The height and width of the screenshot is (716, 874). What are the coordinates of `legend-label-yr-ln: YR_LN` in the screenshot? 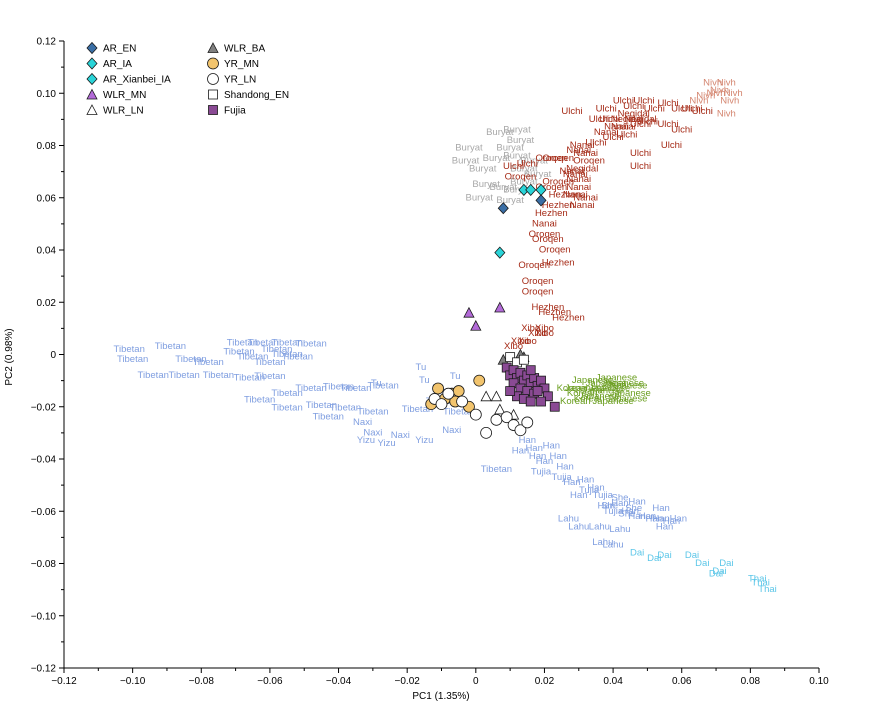 It's located at (240, 80).